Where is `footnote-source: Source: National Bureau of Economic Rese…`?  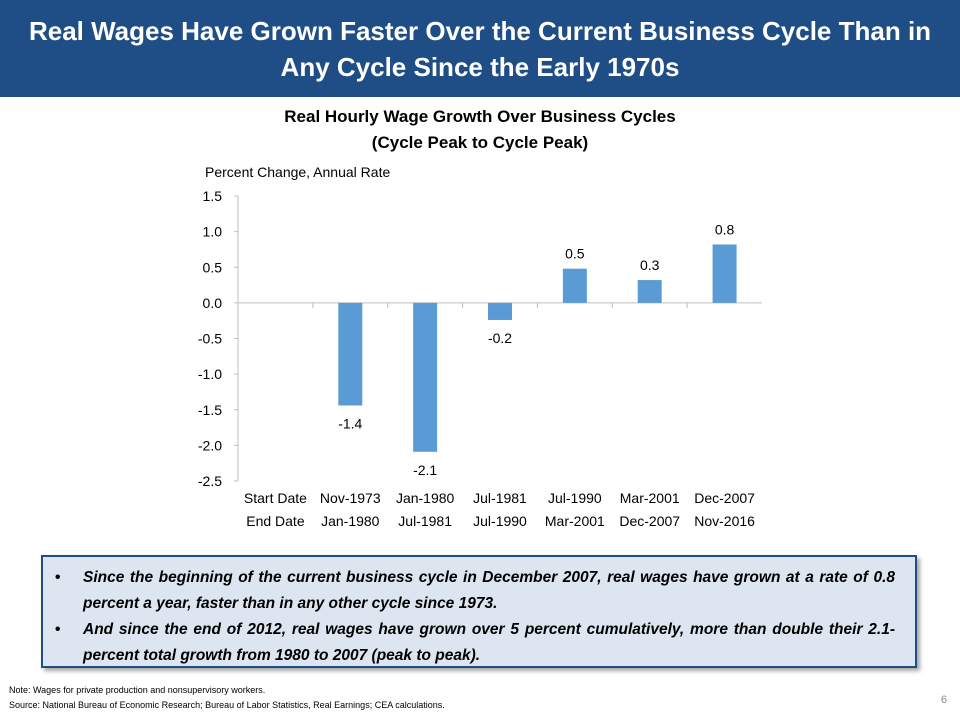
footnote-source: Source: National Bureau of Economic Rese… is located at coordinates (227, 705).